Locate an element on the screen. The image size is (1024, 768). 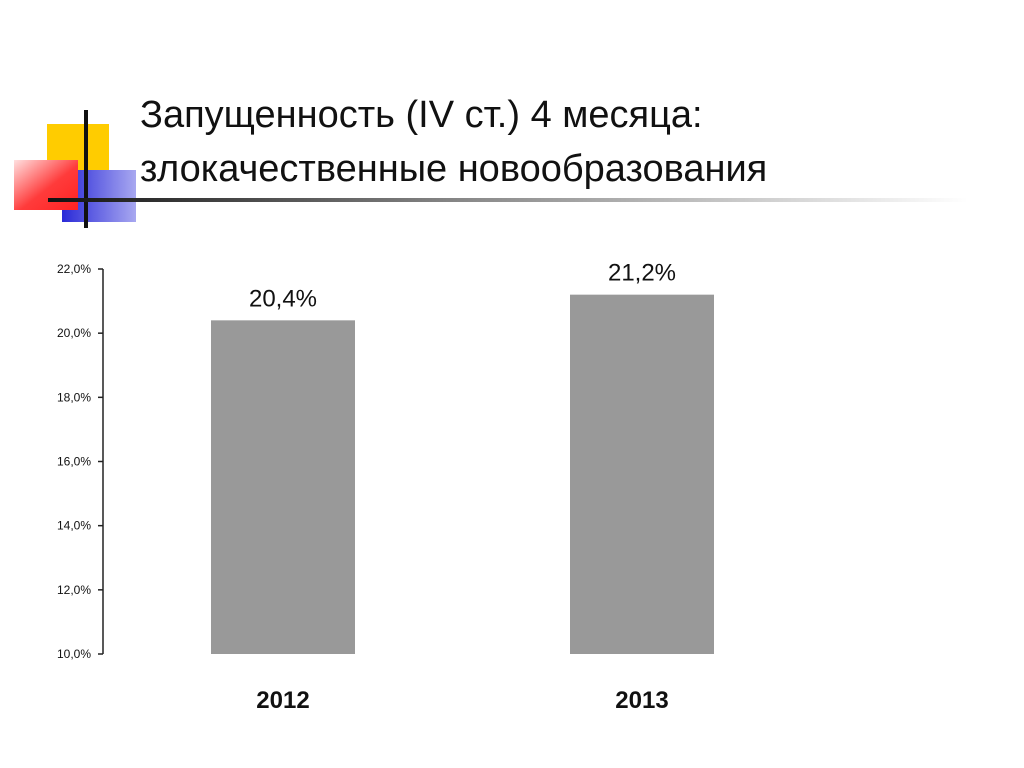
x-tick-label-2013: 2013 is located at coordinates (641, 700).